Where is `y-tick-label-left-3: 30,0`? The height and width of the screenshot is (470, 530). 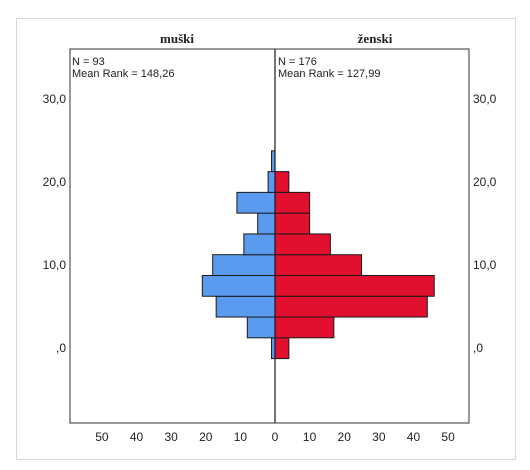
y-tick-label-left-3: 30,0 is located at coordinates (55, 99).